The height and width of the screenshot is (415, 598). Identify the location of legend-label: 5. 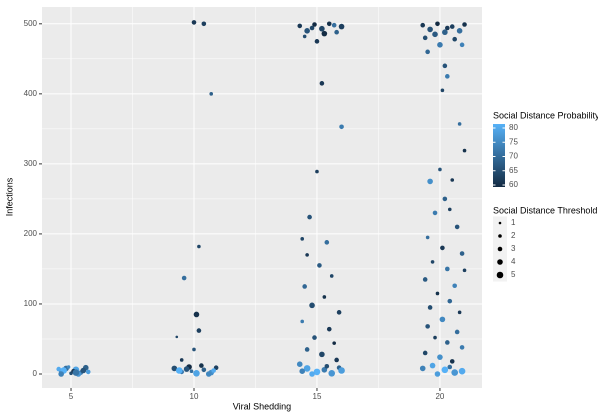
(513, 274).